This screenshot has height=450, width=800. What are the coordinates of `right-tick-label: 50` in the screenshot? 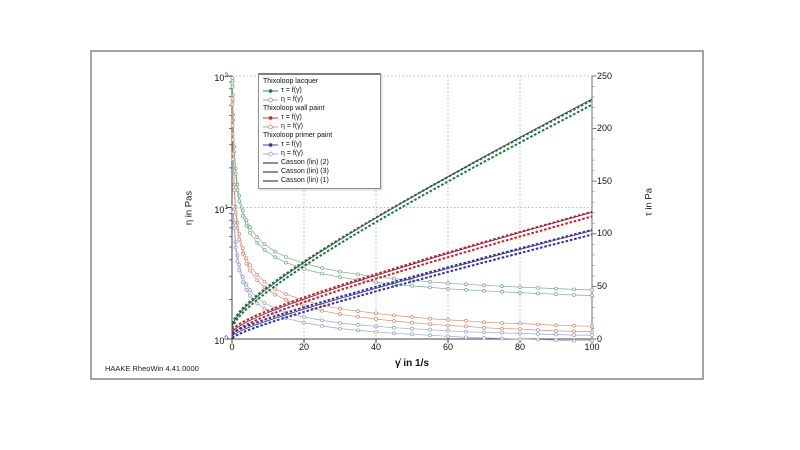 It's located at (602, 285).